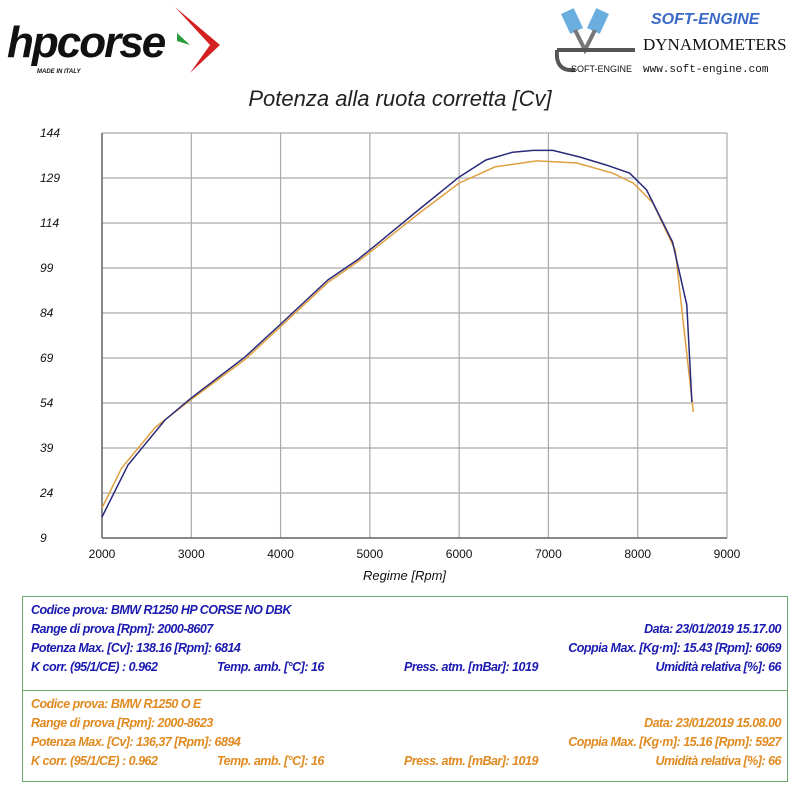 The image size is (800, 800). I want to click on x-tick-label: 9000, so click(727, 554).